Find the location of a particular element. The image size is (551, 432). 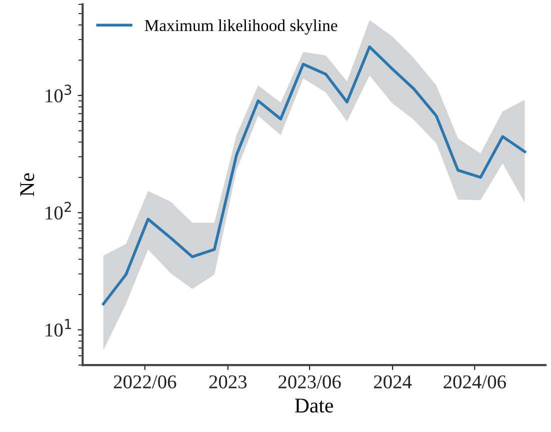

x-axis-title: Date is located at coordinates (314, 405).